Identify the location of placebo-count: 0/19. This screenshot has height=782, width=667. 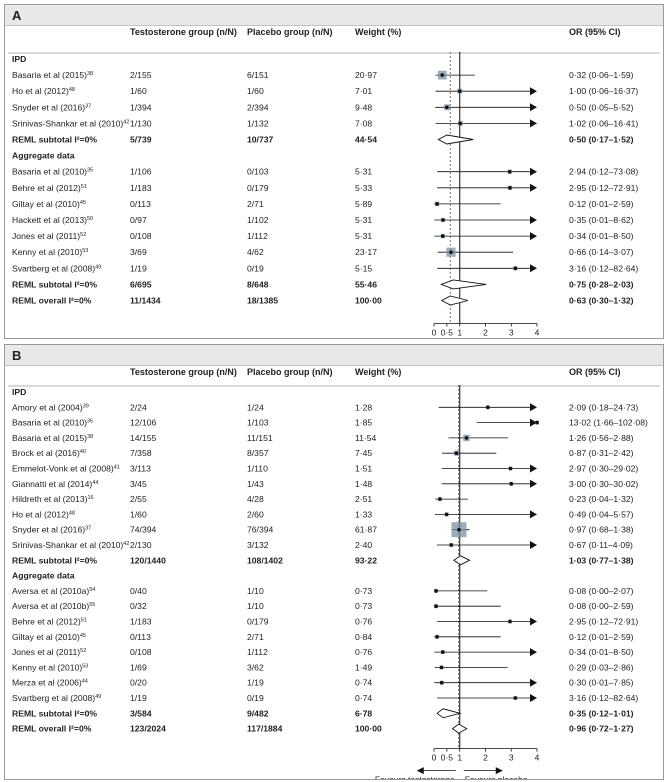
(255, 268).